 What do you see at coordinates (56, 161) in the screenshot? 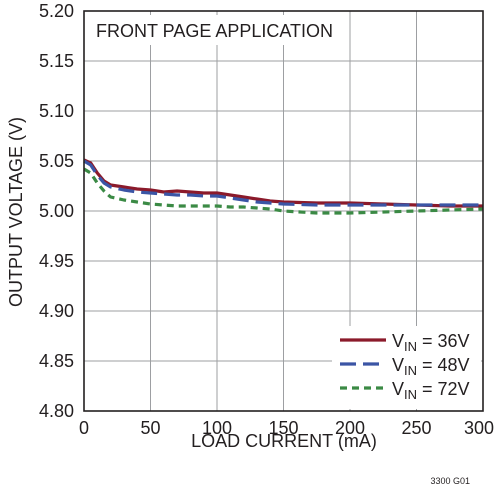
I see `y-tick-label: 5.05` at bounding box center [56, 161].